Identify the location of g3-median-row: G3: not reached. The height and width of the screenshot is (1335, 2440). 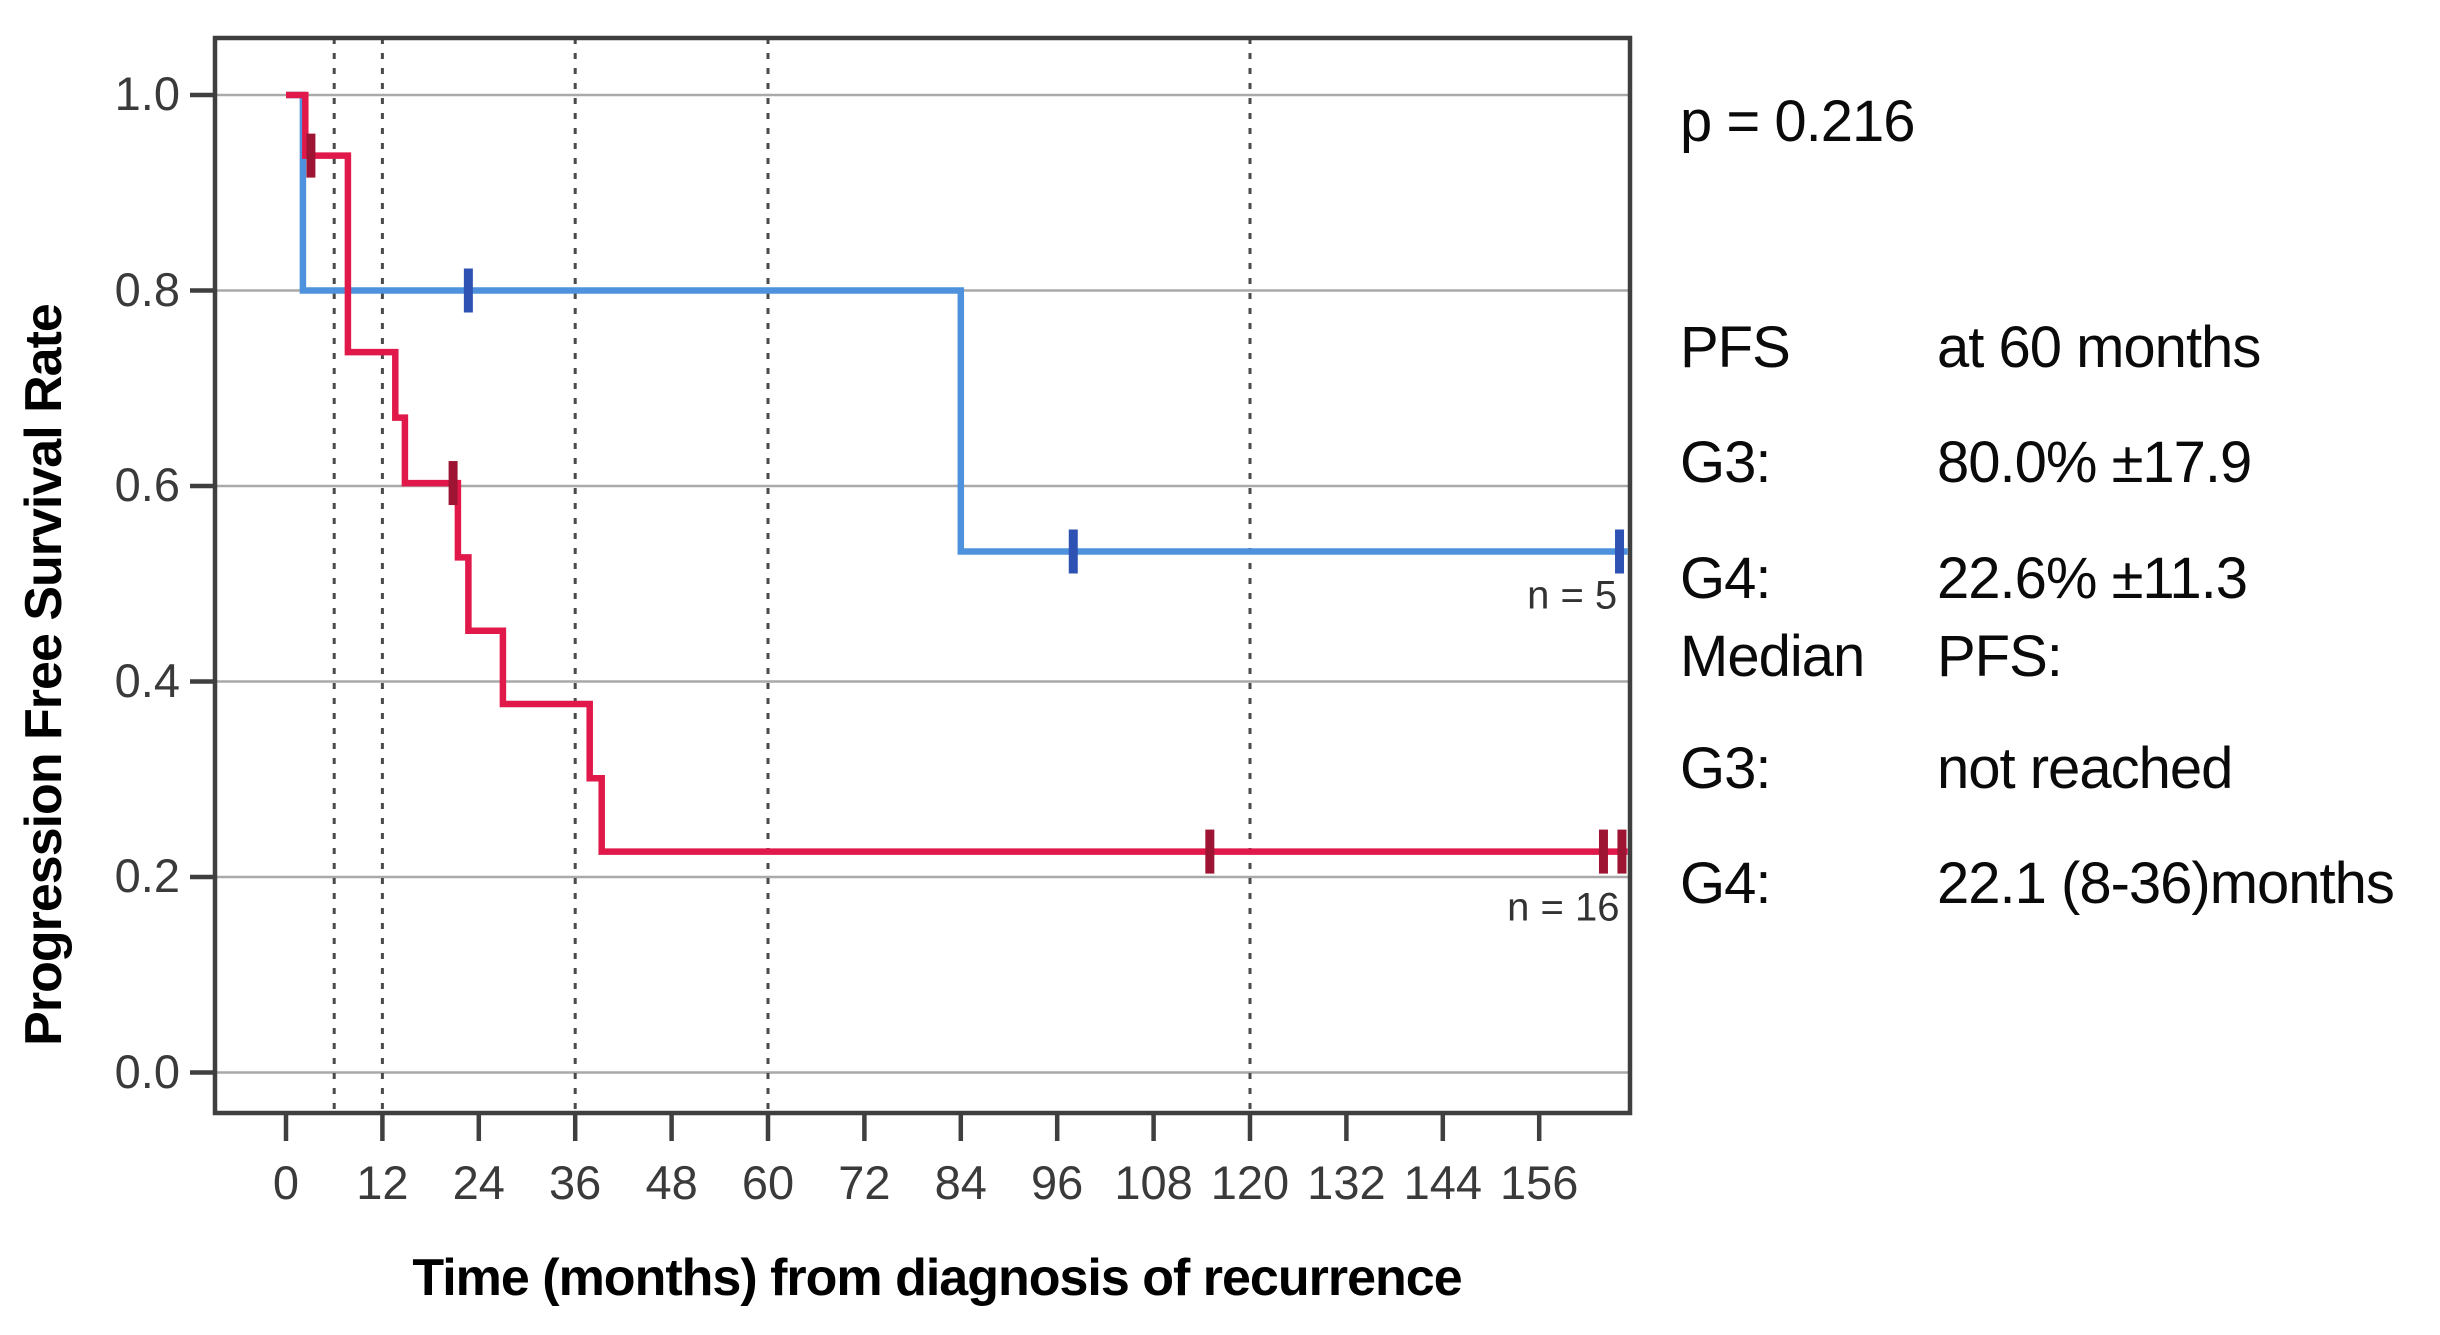
(1956, 768).